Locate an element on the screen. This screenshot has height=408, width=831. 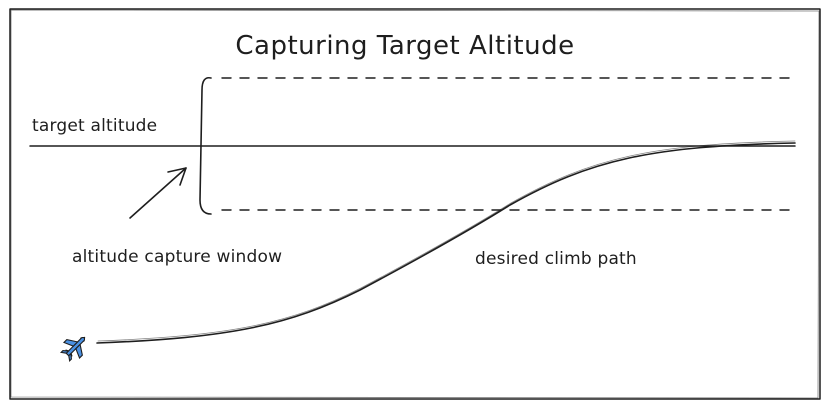
climb-path-label: desired climb path is located at coordinates (556, 259).